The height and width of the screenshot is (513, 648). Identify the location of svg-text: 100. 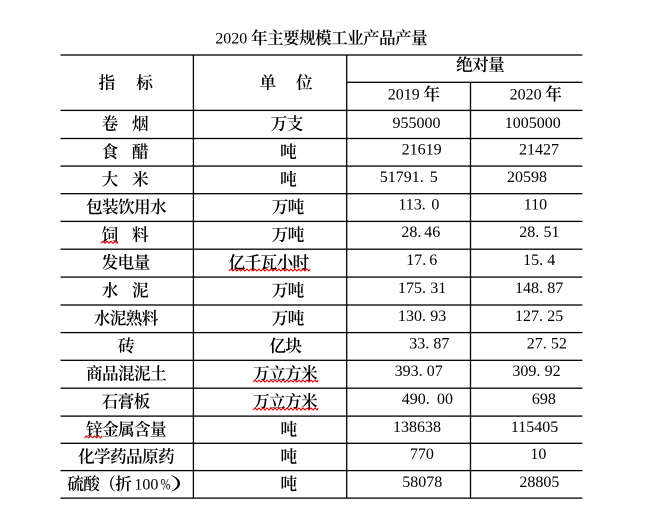
(146, 484).